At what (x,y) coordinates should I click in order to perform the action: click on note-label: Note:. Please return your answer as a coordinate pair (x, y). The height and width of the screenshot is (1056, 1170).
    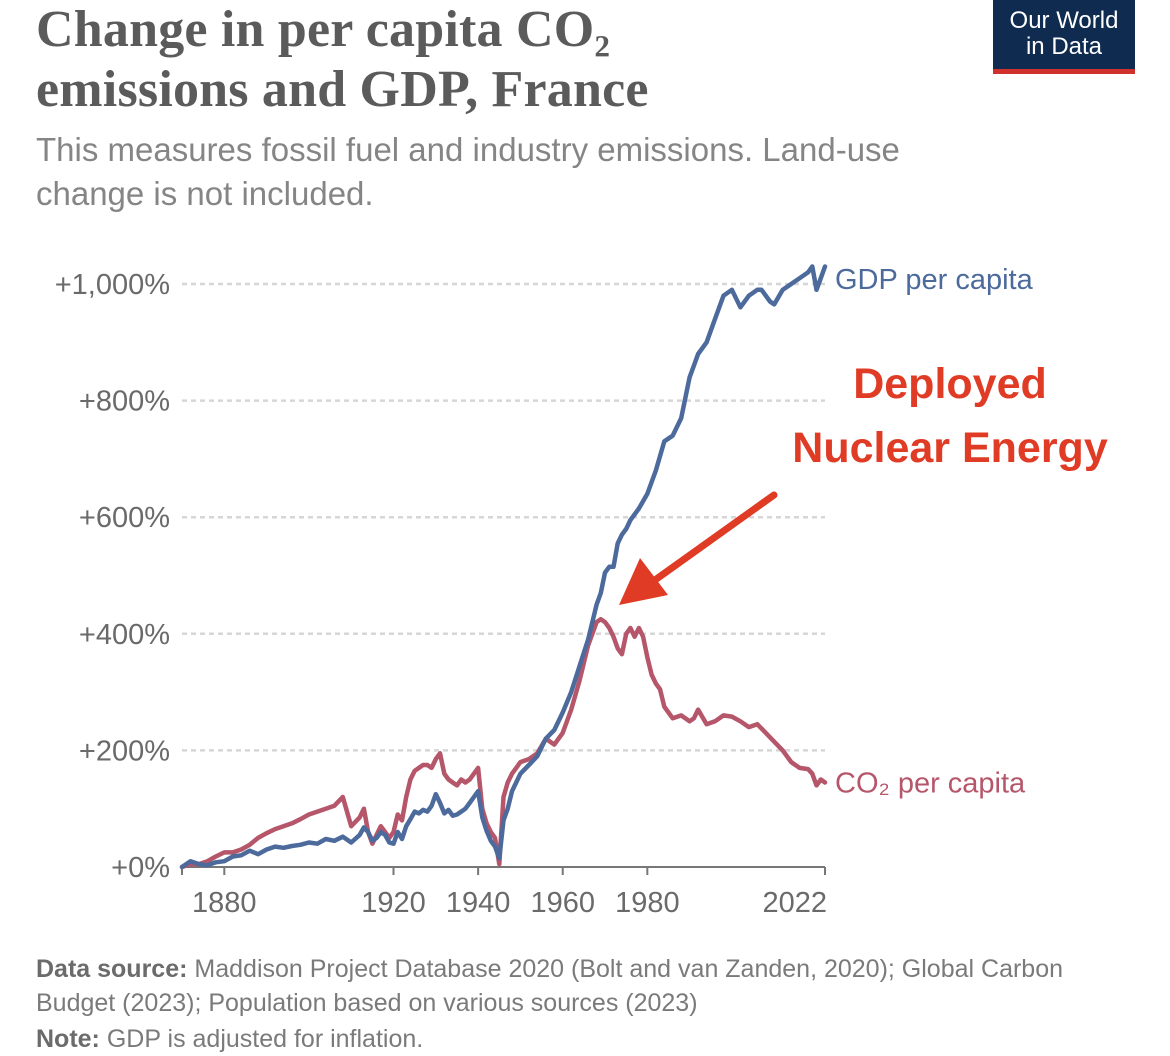
    Looking at the image, I should click on (68, 1039).